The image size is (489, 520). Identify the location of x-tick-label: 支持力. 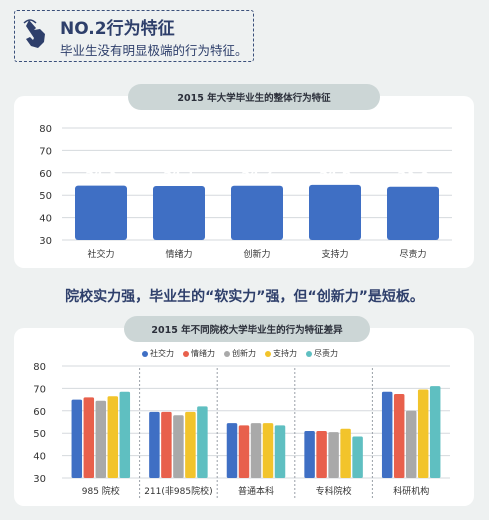
(334, 254).